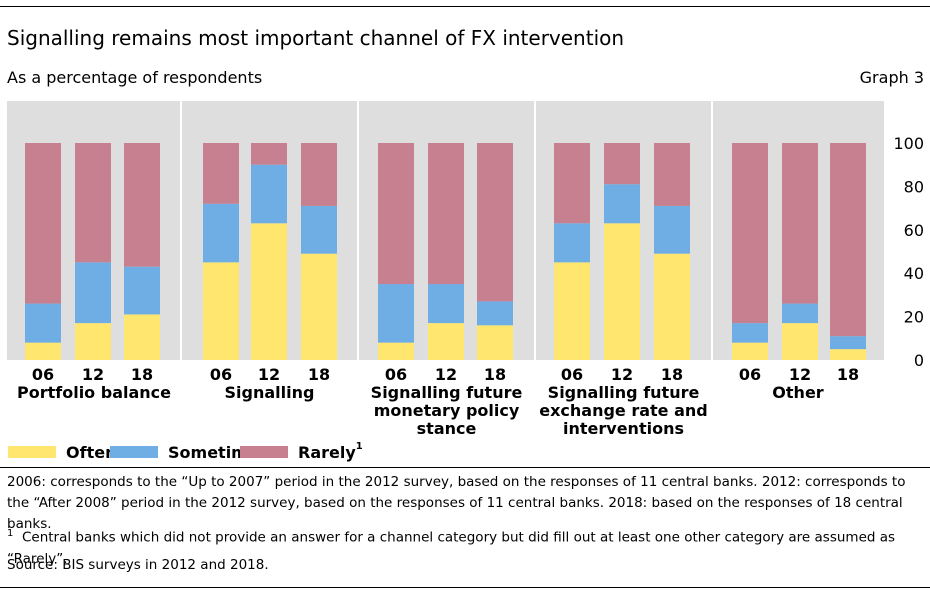  What do you see at coordinates (62, 452) in the screenshot?
I see `legend-item-often: Often` at bounding box center [62, 452].